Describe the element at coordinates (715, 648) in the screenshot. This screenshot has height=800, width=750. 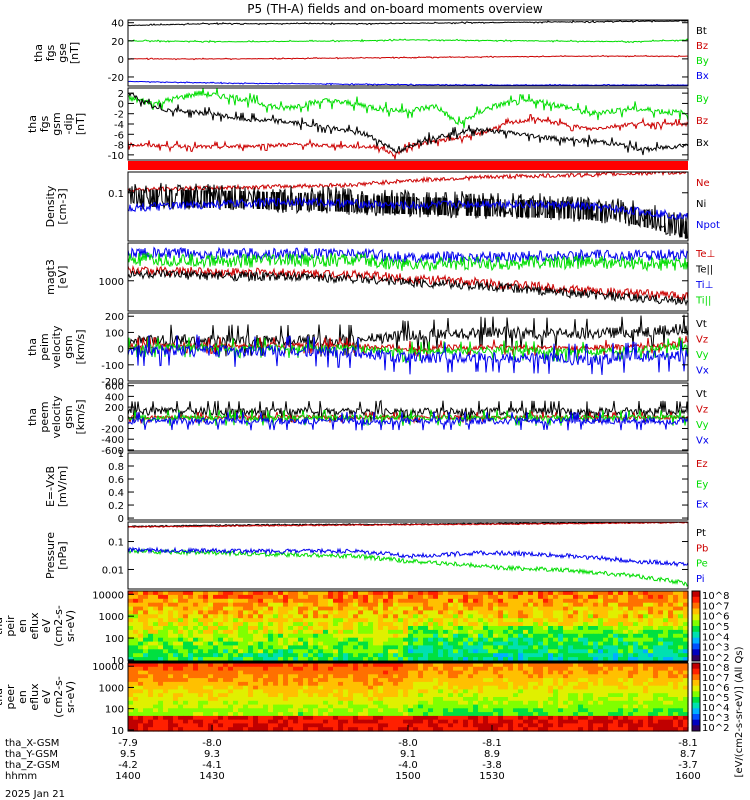
I see `colorbar-tick-label: 10^3` at that location.